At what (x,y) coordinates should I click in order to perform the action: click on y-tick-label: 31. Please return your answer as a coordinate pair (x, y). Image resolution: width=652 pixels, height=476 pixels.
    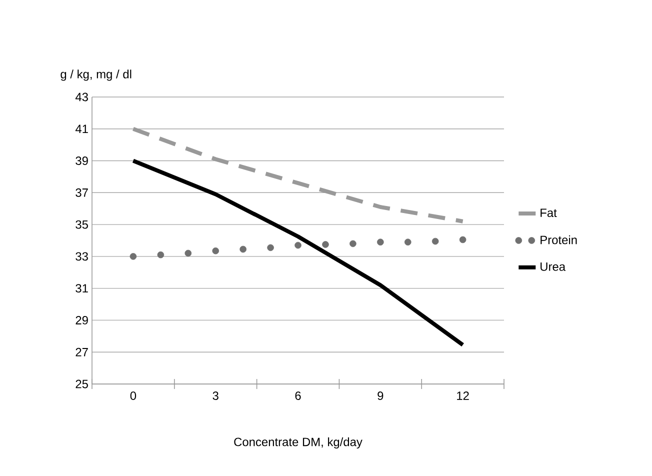
    Looking at the image, I should click on (82, 288).